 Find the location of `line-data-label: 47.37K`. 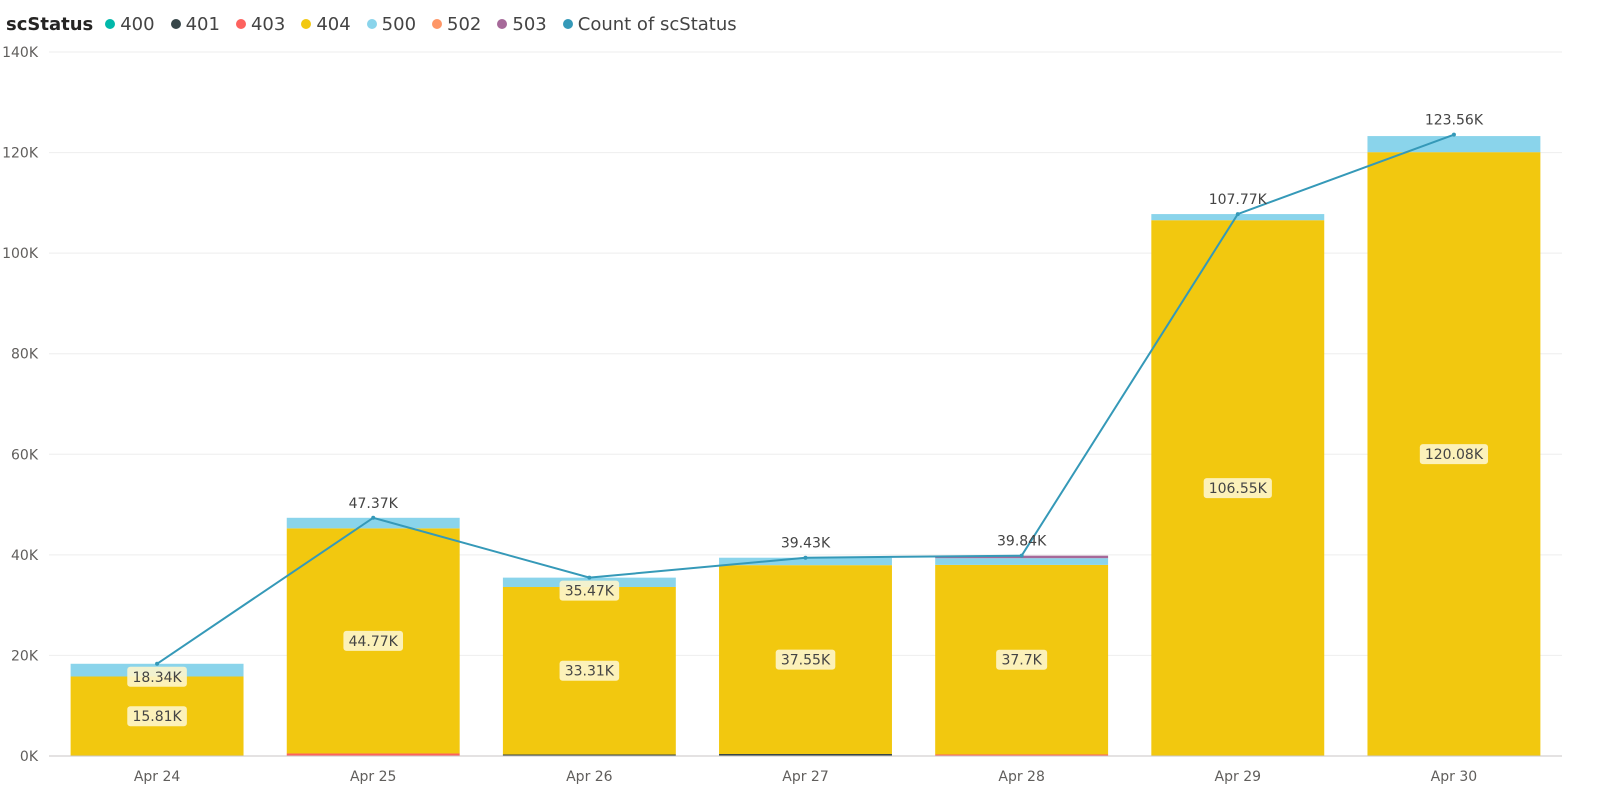

line-data-label: 47.37K is located at coordinates (374, 504).